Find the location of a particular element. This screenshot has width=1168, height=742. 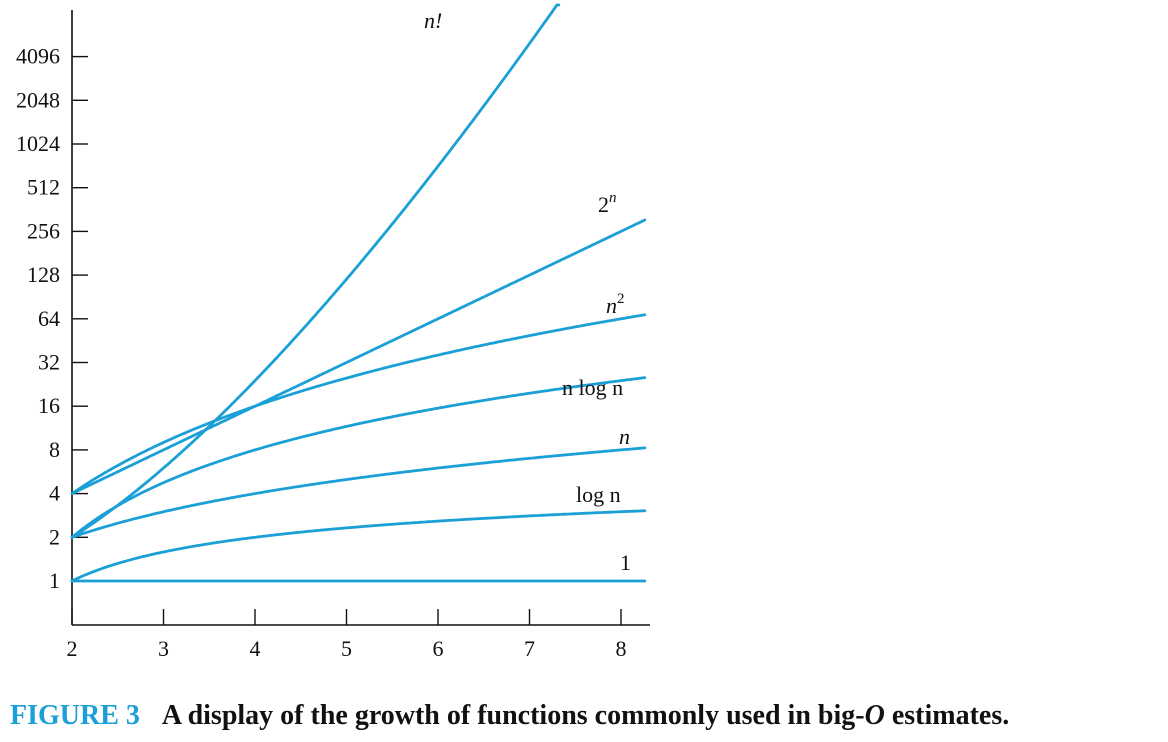

x-tick-label: 5 is located at coordinates (346, 648).